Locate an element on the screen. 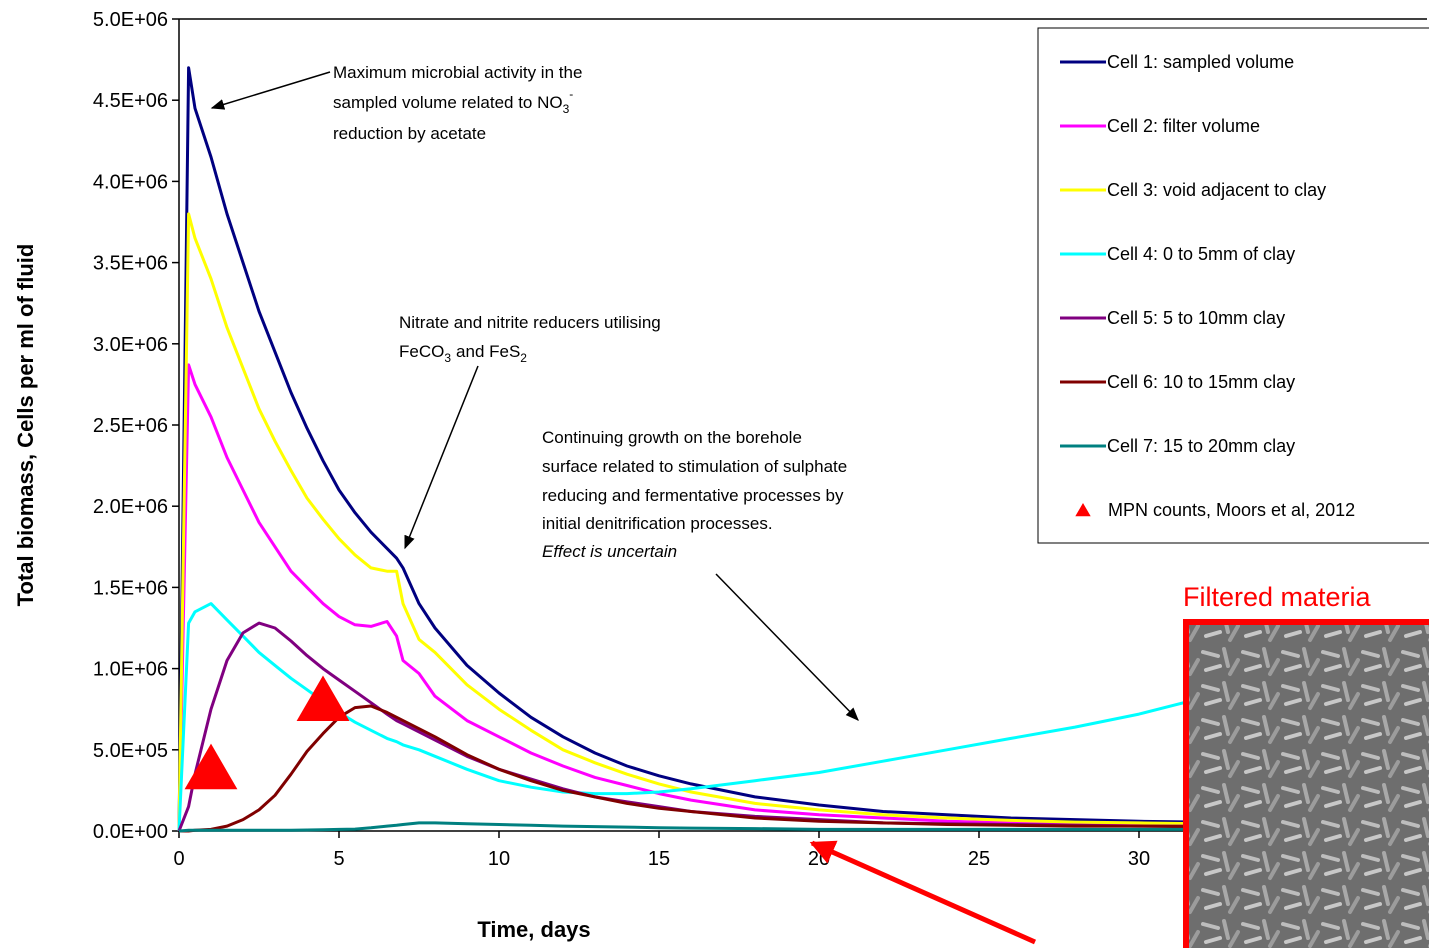 The image size is (1429, 948). subscript: 2 is located at coordinates (523, 358).